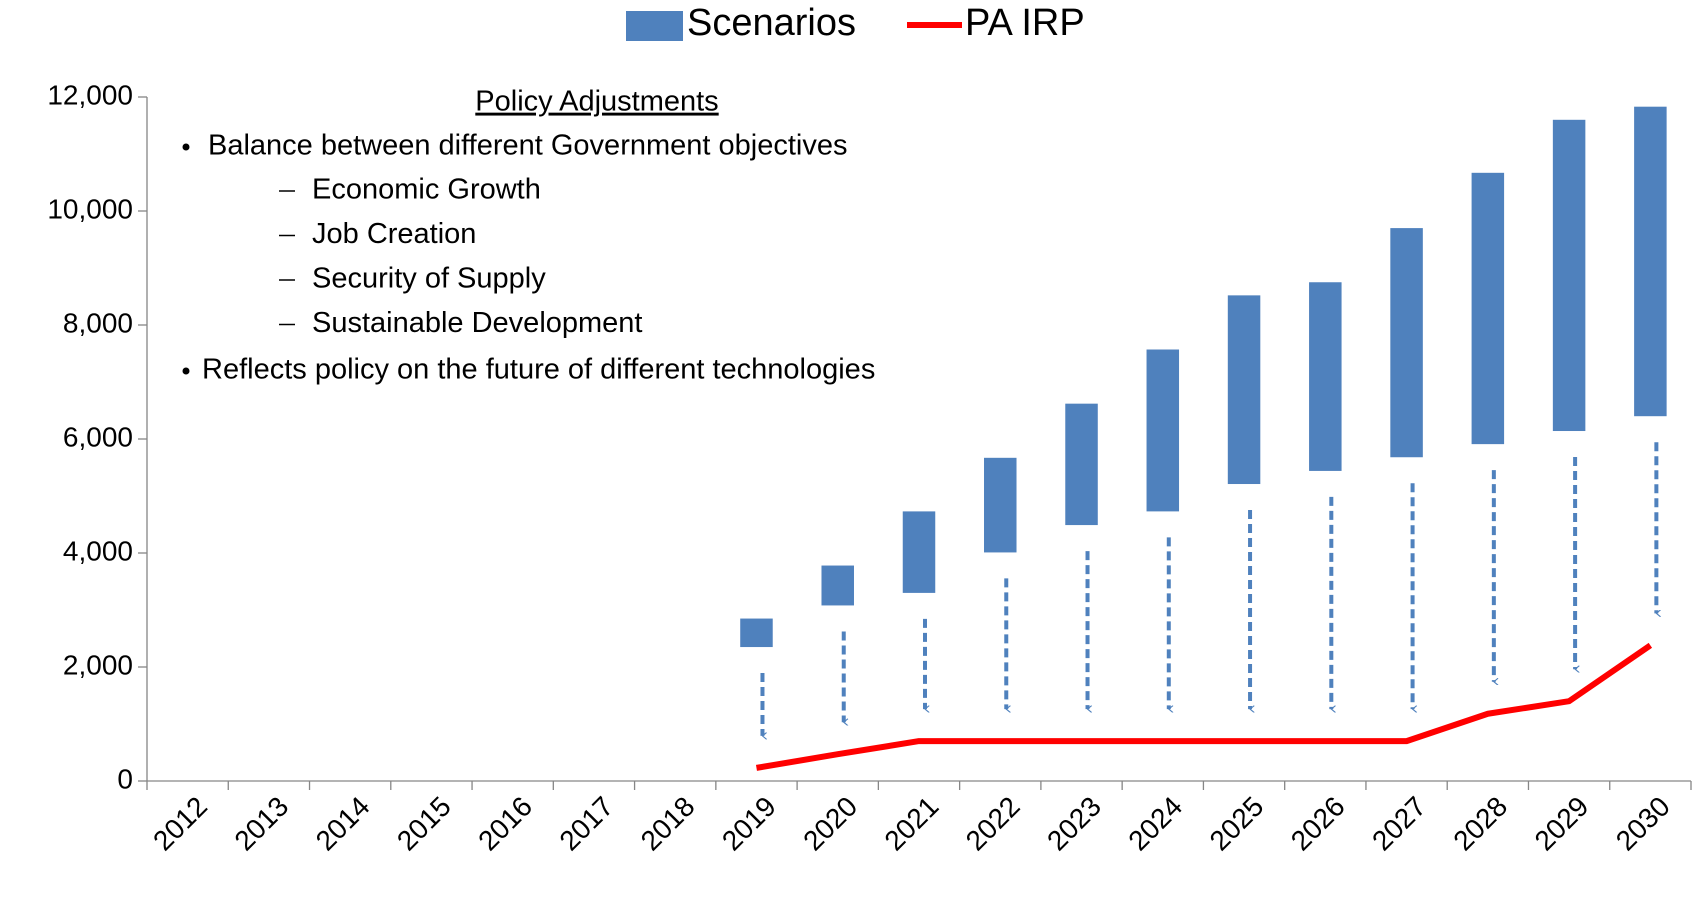 The image size is (1694, 899). I want to click on annotation-subitem: Sustainable Development, so click(477, 323).